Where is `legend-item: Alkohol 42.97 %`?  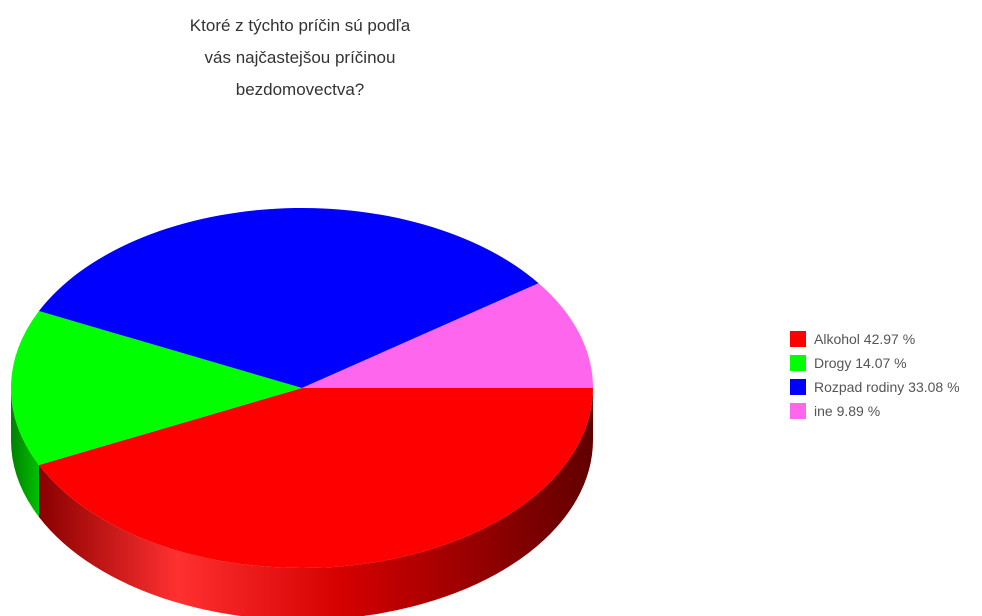 legend-item: Alkohol 42.97 % is located at coordinates (875, 339).